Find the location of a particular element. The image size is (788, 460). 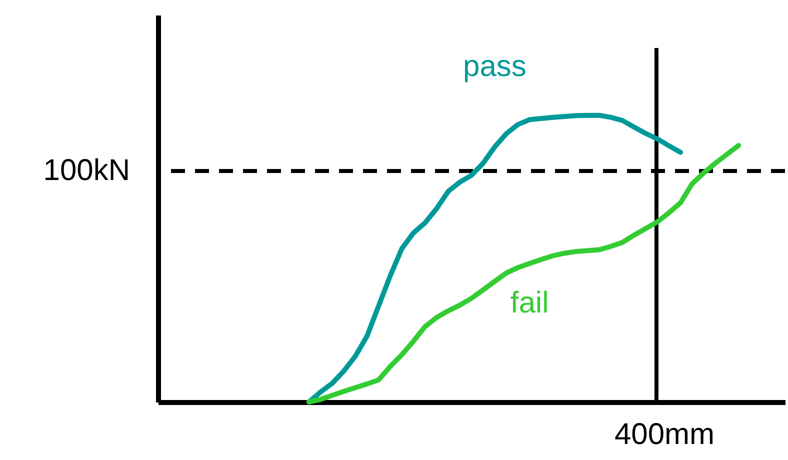

text: 400mm is located at coordinates (664, 434).